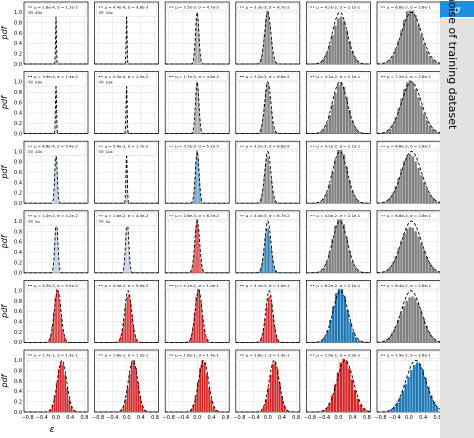  Describe the element at coordinates (127, 354) in the screenshot. I see `legend-label: μ = 1.8e-1, σ = 1.3e-1` at that location.